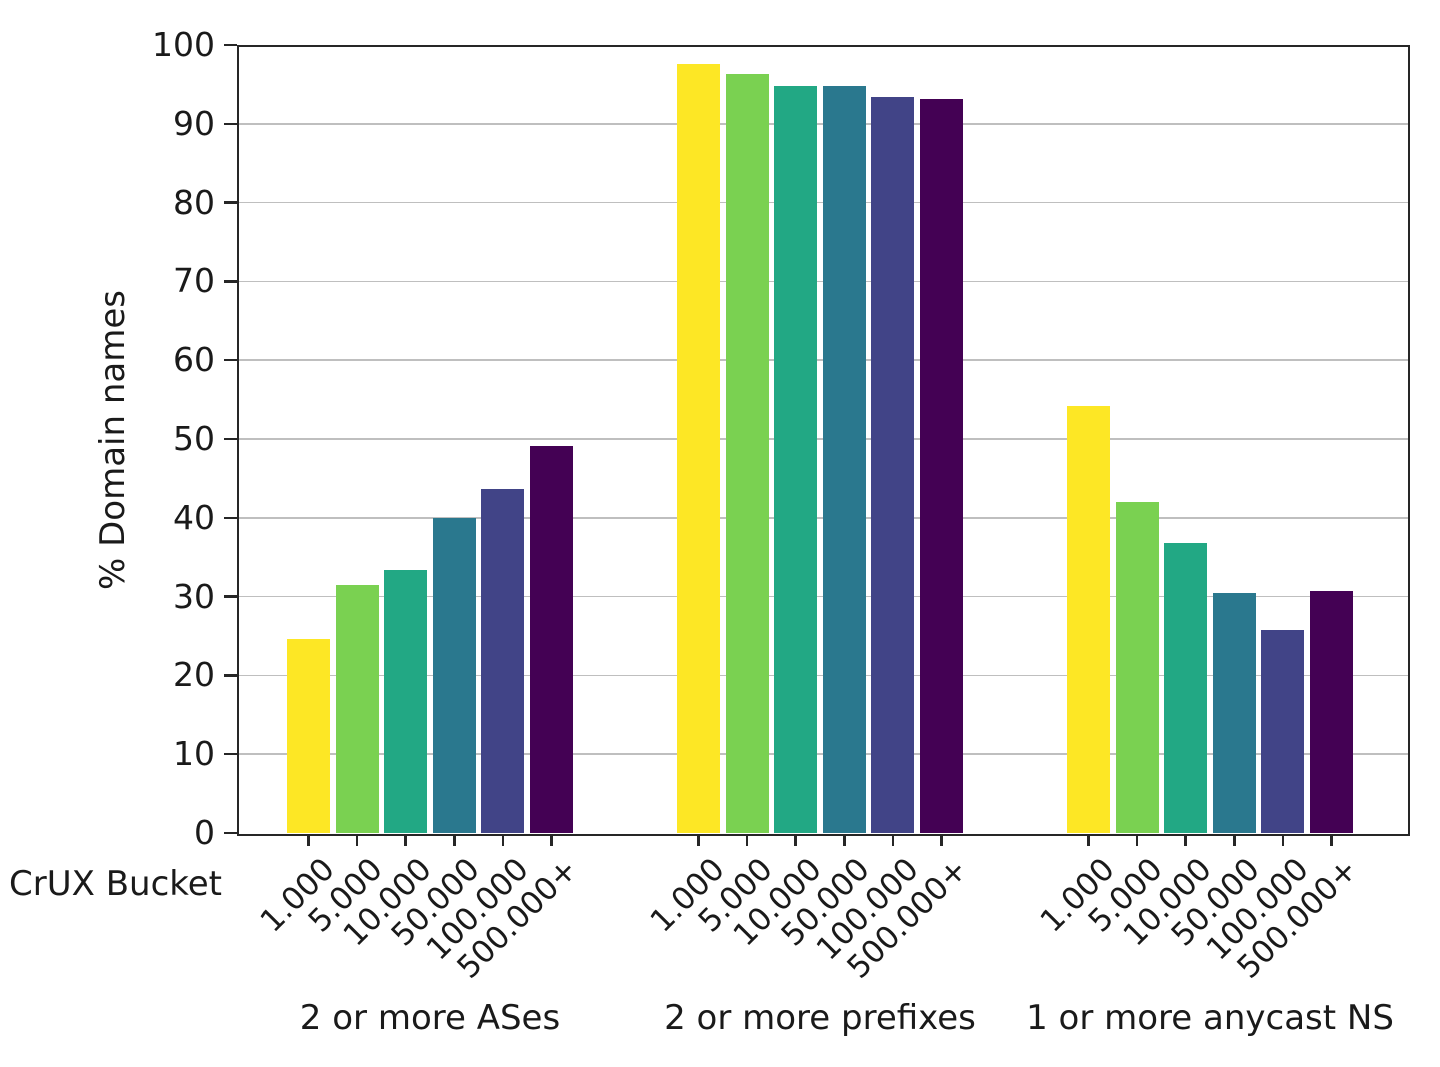 The height and width of the screenshot is (1067, 1440). Describe the element at coordinates (204, 832) in the screenshot. I see `y-tick-label: 0` at that location.